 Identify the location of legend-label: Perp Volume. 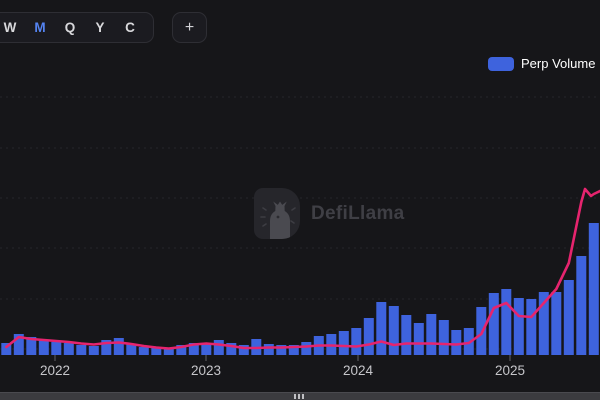
(558, 63).